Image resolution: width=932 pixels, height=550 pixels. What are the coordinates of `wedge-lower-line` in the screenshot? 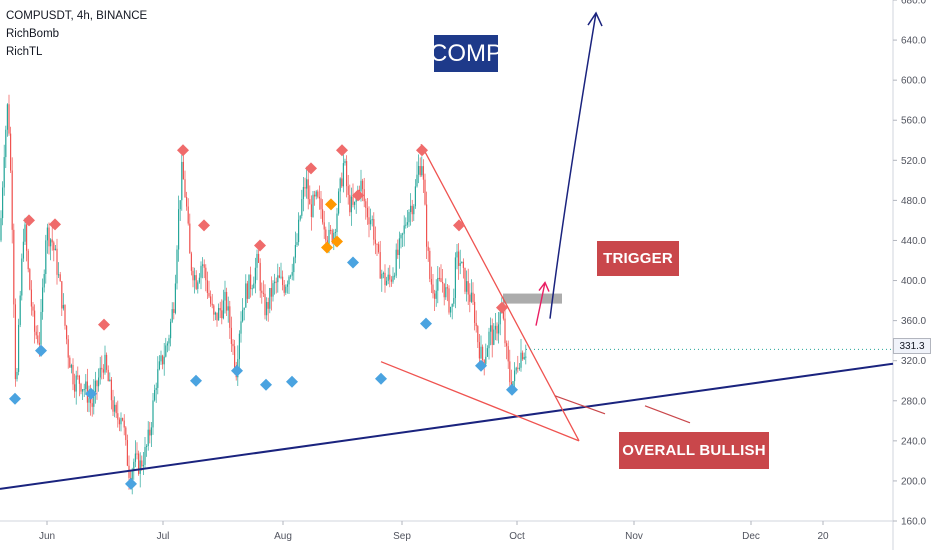 It's located at (480, 401).